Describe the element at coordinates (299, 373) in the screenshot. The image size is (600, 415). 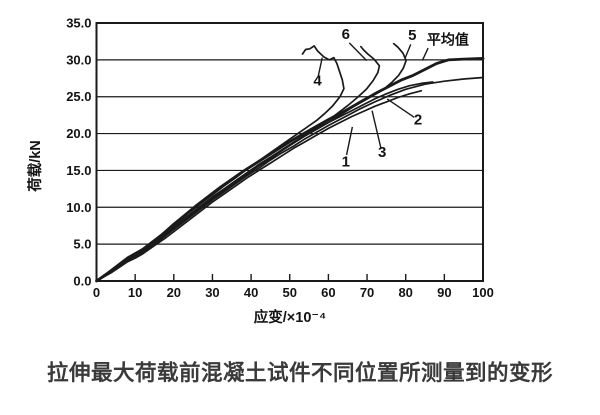
I see `figure-caption: 拉伸最大荷载前混凝土试件不同位置所测量到的变形` at that location.